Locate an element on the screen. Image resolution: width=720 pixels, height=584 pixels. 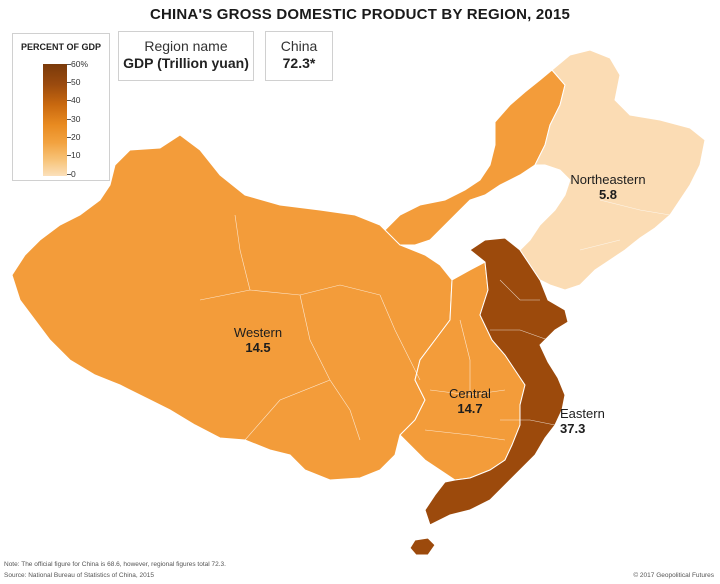
legend-tick-40: 40 is located at coordinates (76, 100).